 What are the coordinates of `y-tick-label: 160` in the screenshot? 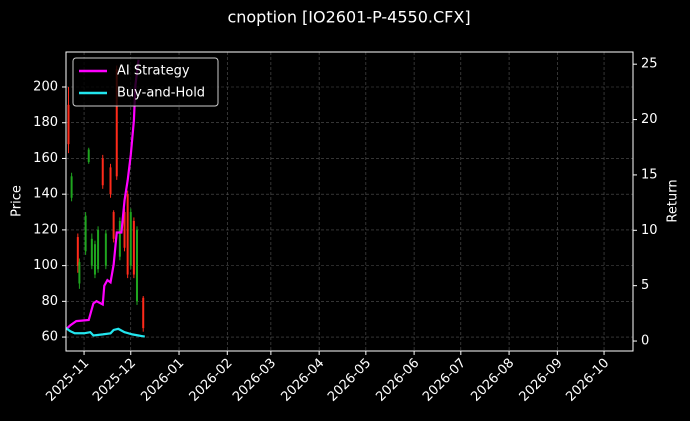 It's located at (45, 158).